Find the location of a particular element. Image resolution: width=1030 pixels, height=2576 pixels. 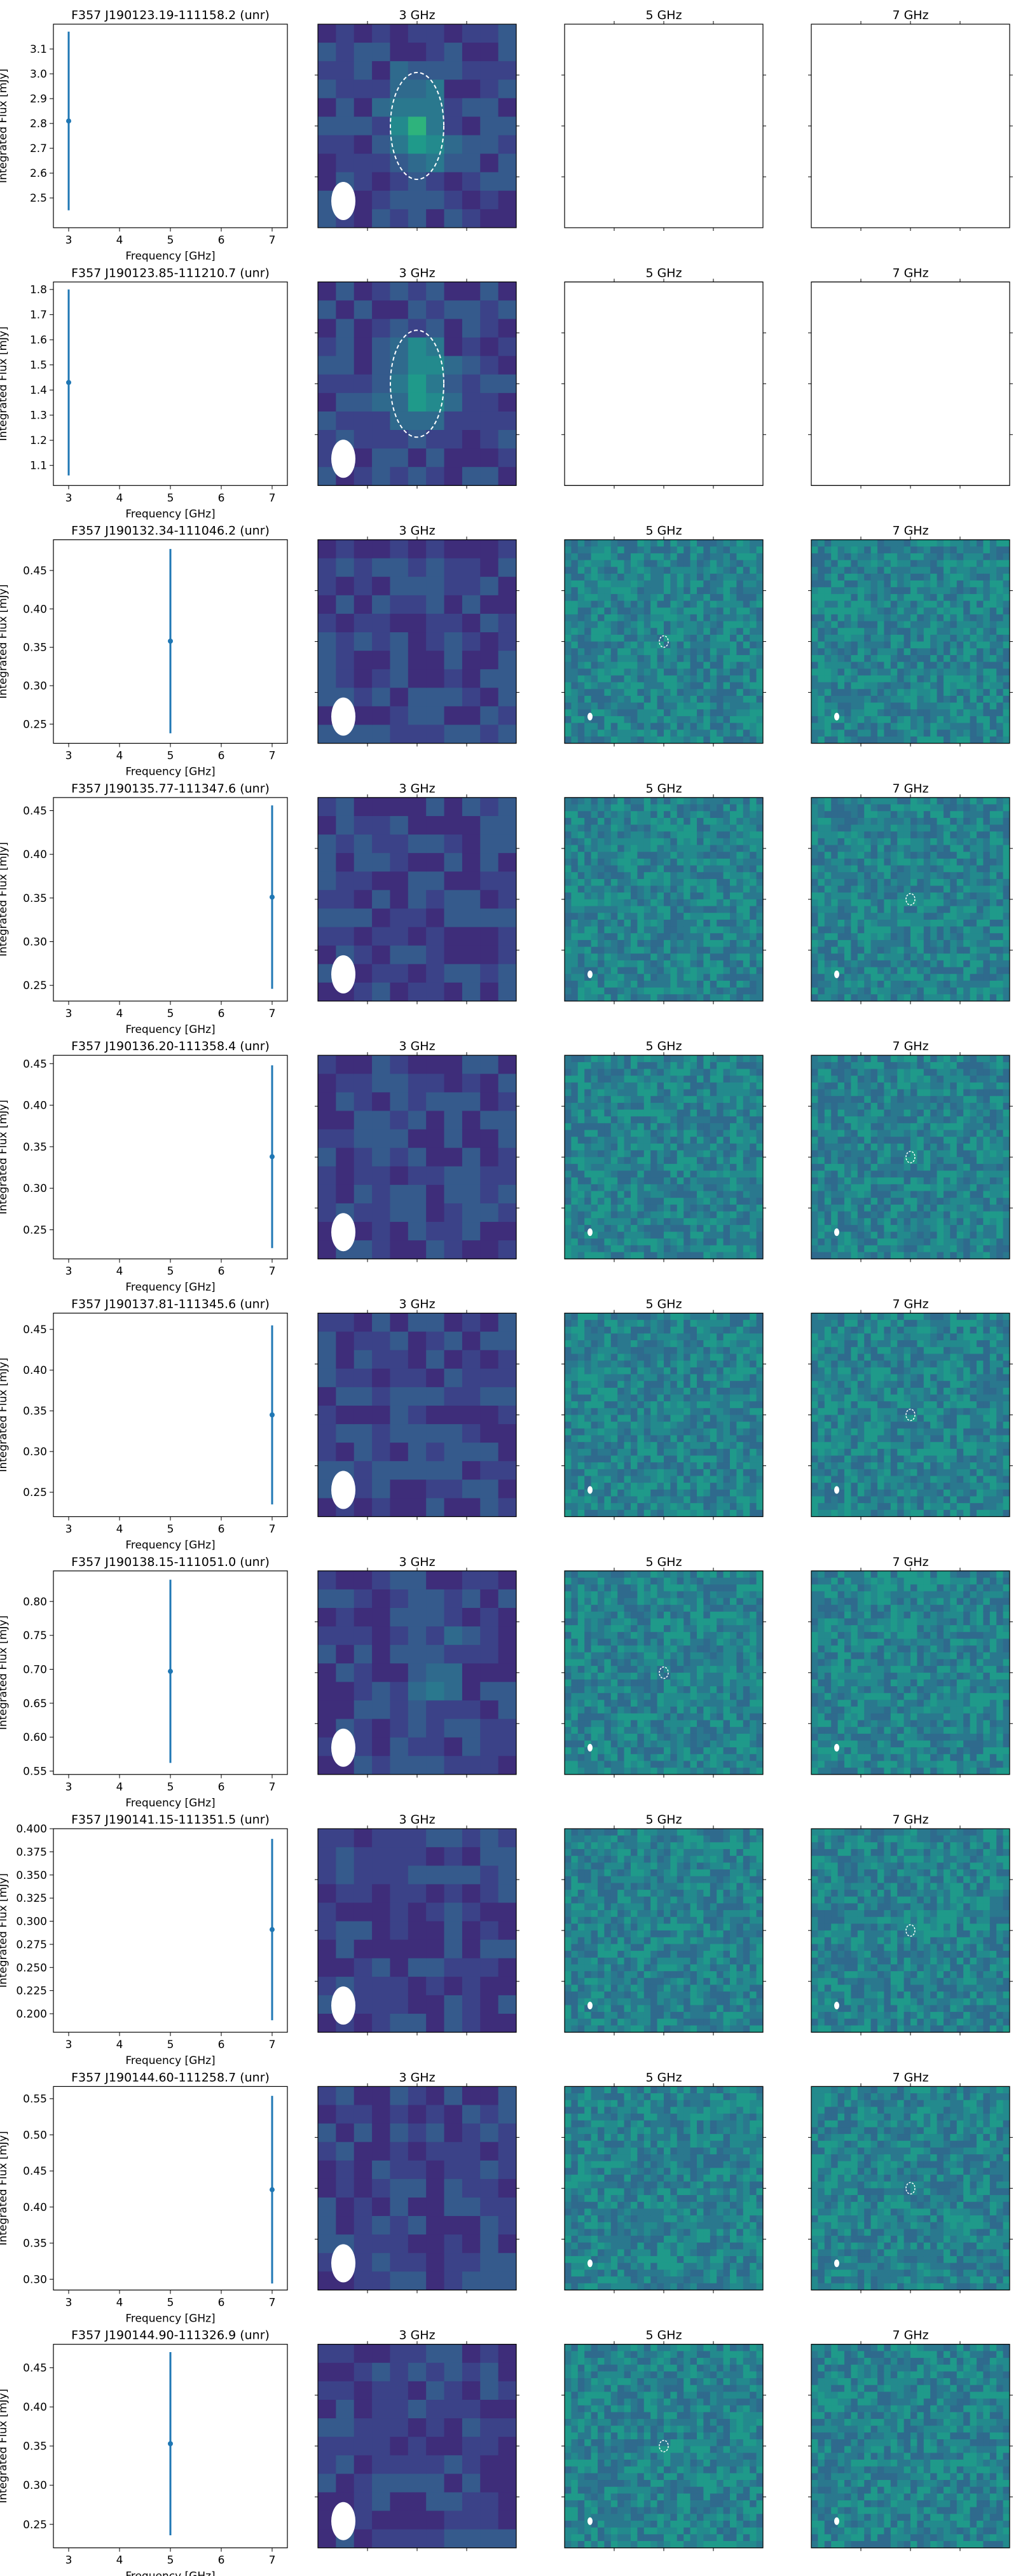

x-tick-label: 5 is located at coordinates (170, 756).